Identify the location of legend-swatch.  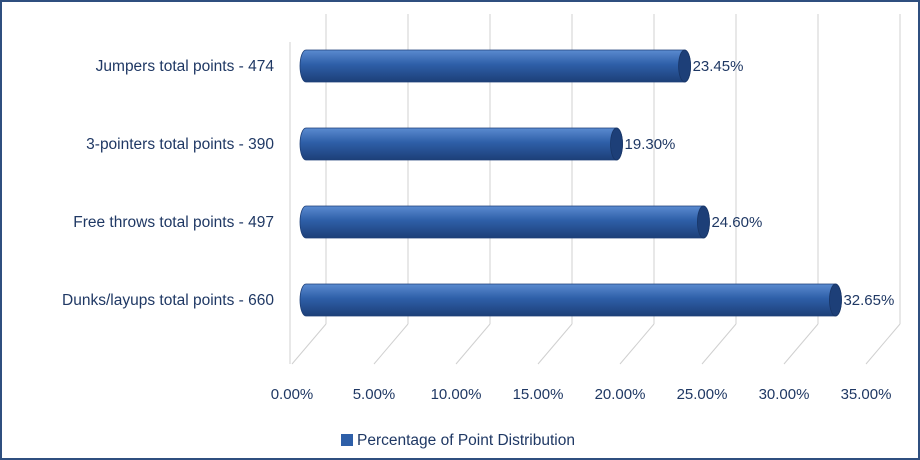
(347, 440).